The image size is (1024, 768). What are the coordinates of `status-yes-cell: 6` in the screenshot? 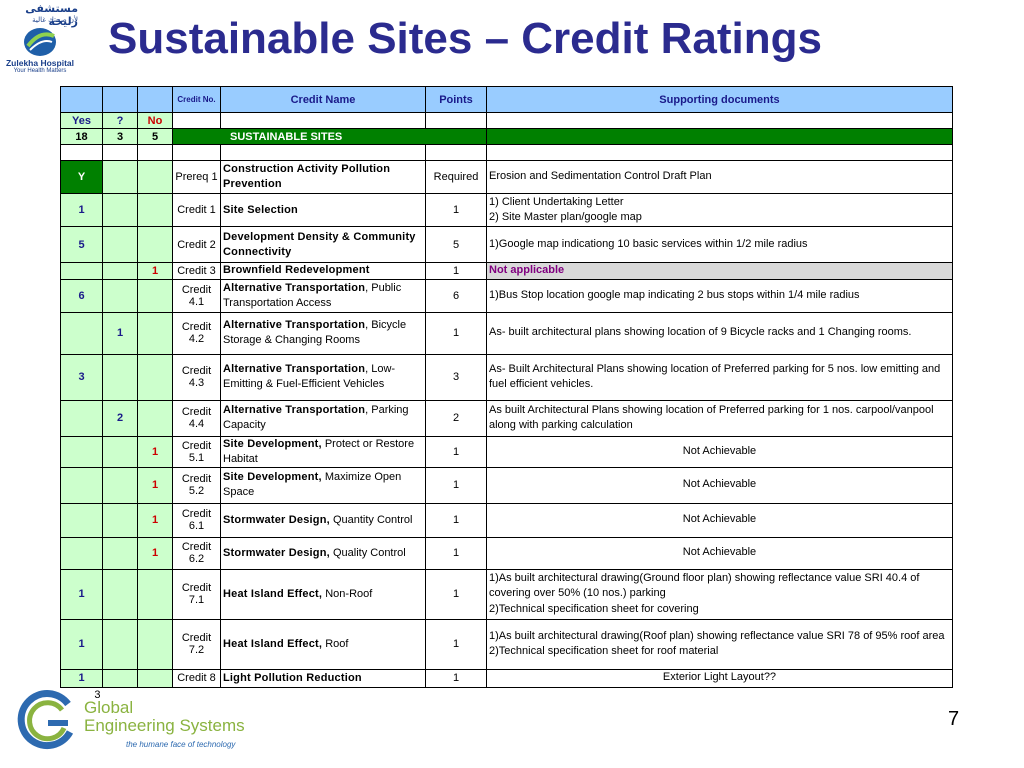 It's located at (81, 295).